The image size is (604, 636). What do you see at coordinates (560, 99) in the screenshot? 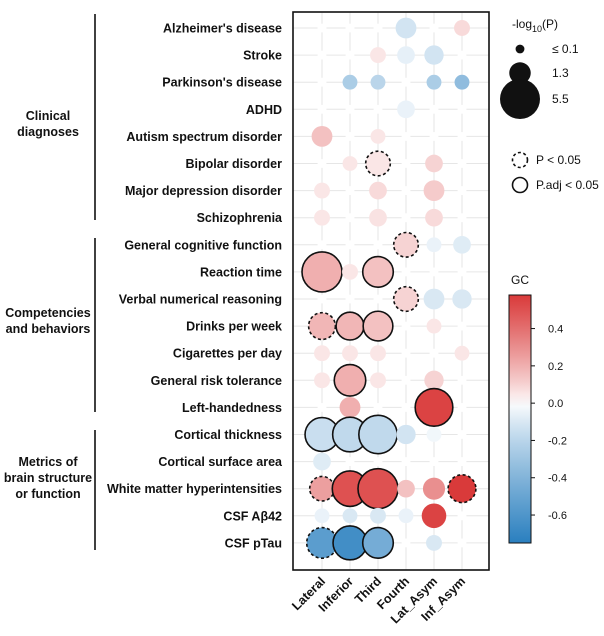
I see `size-legend-label: 5.5` at bounding box center [560, 99].